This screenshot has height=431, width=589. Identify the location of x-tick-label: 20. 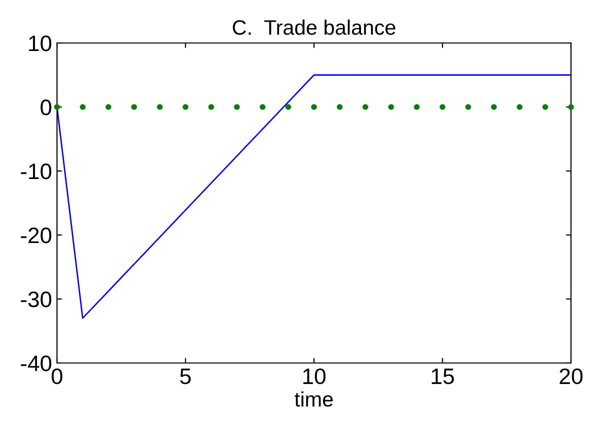
(571, 376).